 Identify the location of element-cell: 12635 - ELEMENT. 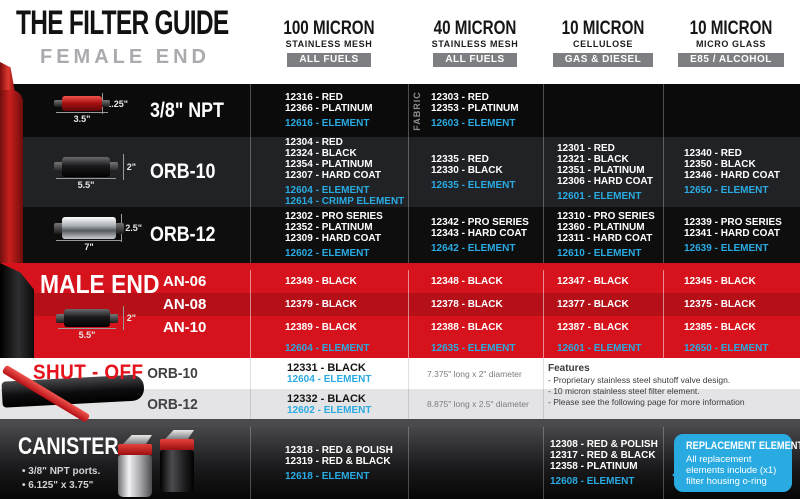
(475, 348).